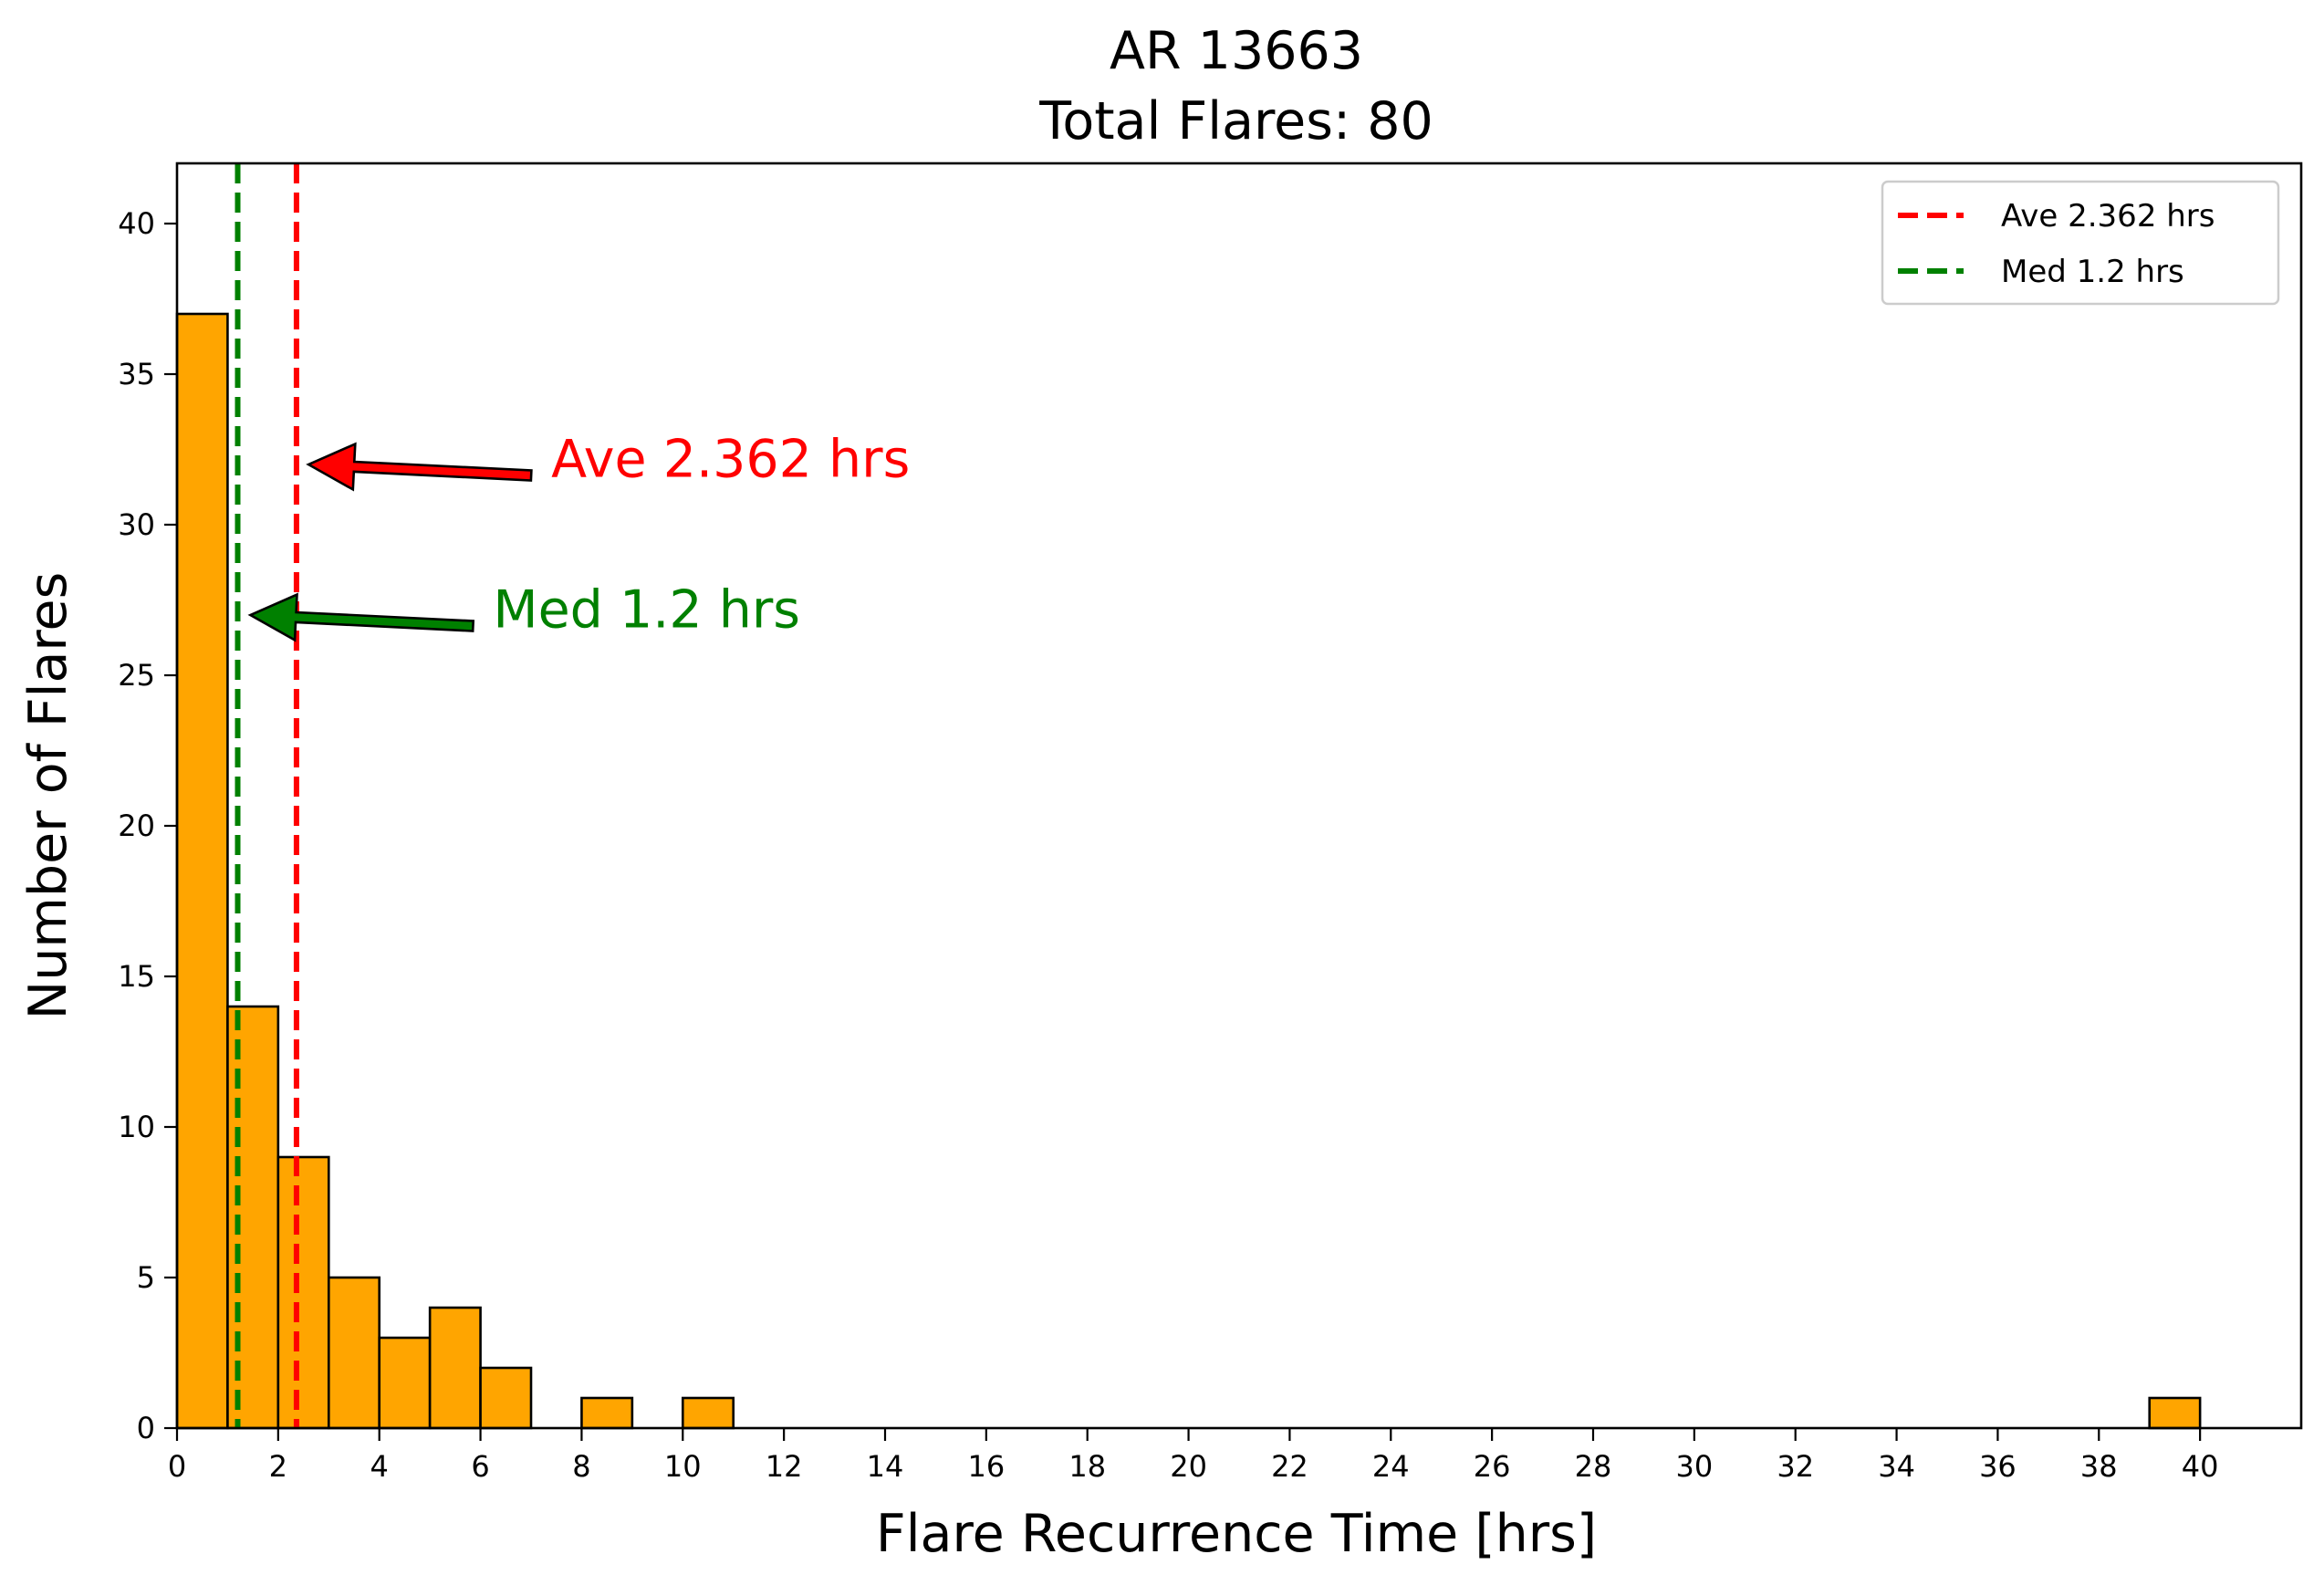  I want to click on legend: Ave 2.362 hrs Med 1.2 hrs, so click(2080, 243).